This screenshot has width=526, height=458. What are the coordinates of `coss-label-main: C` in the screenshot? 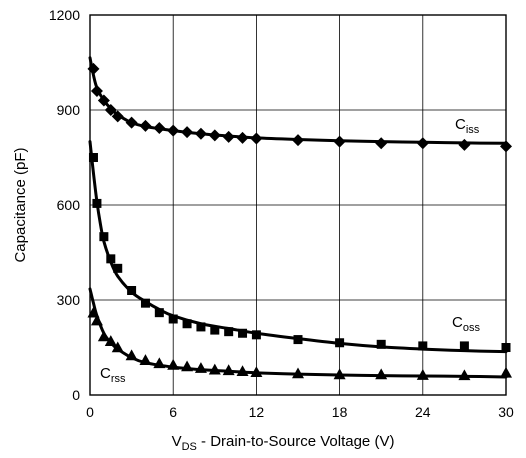 It's located at (457, 322).